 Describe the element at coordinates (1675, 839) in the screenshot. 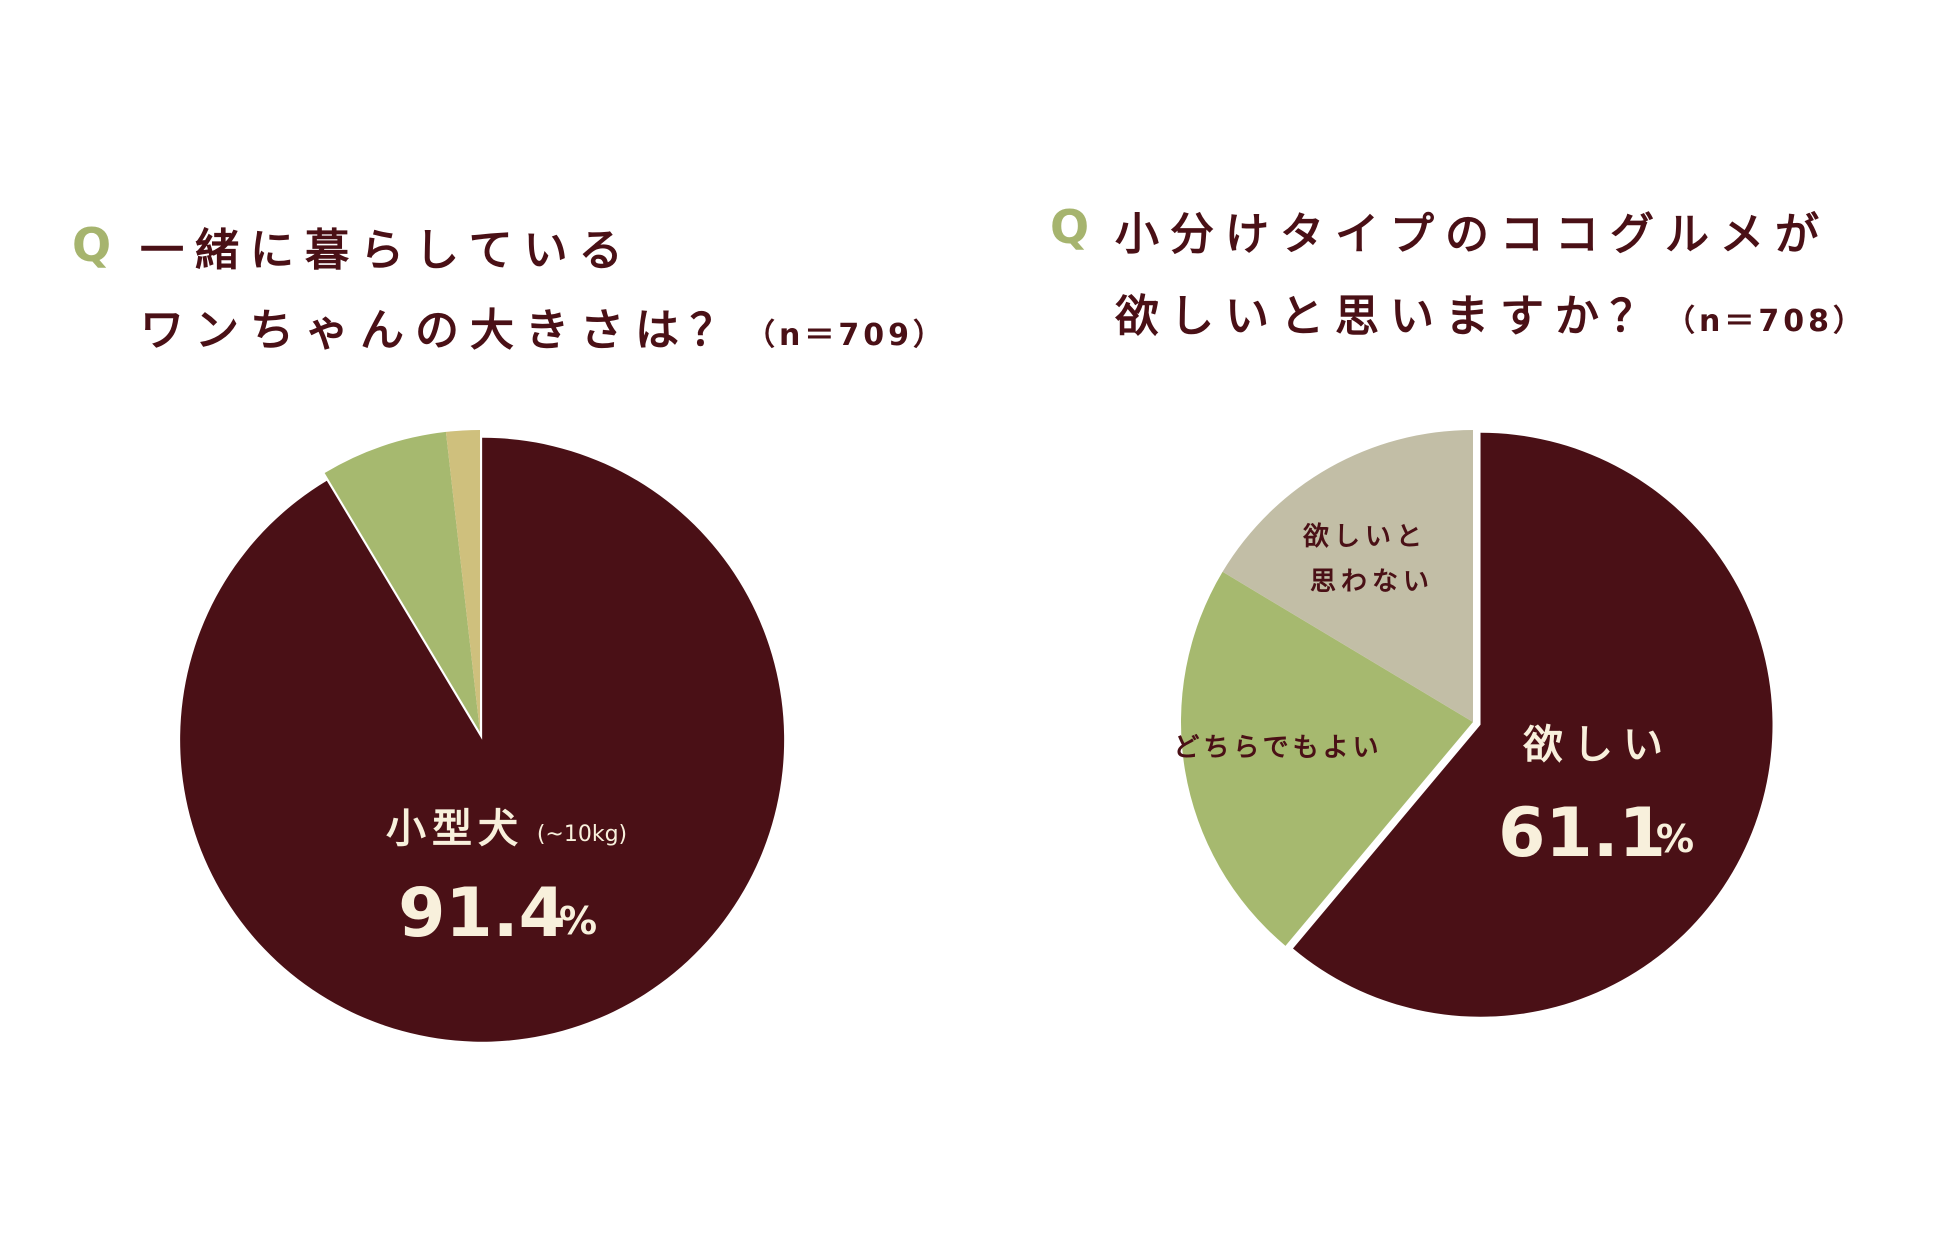

I see `slice-unit-want: %` at that location.